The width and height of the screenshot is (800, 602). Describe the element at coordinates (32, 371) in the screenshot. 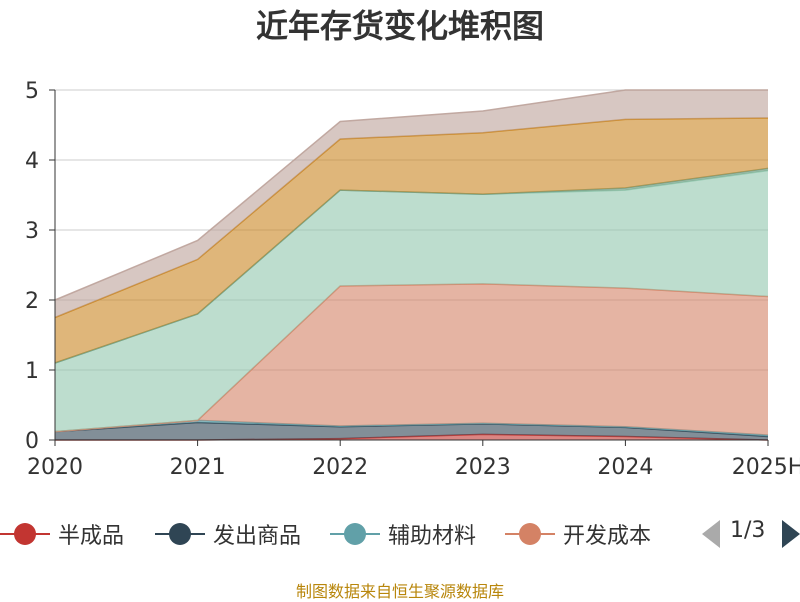

I see `y-tick-label: 1` at that location.